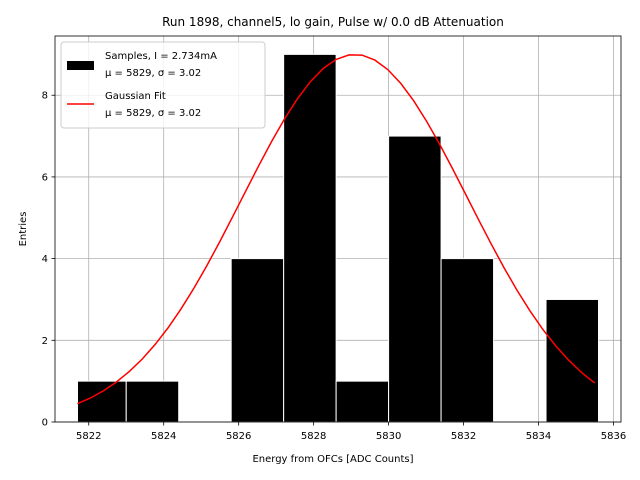 The width and height of the screenshot is (640, 480). I want to click on legend-swatch-samples, so click(80, 65).